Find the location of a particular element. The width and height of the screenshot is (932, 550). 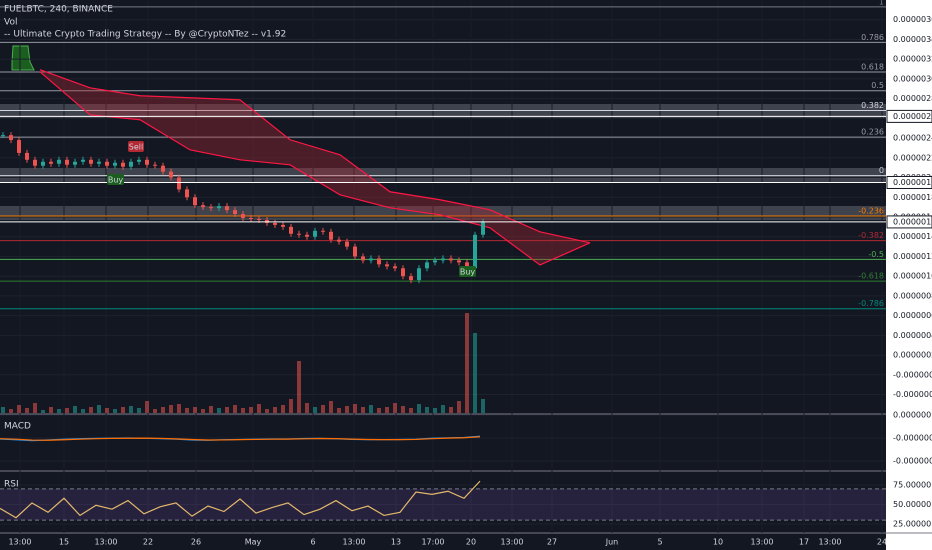

zone is located at coordinates (443, 175).